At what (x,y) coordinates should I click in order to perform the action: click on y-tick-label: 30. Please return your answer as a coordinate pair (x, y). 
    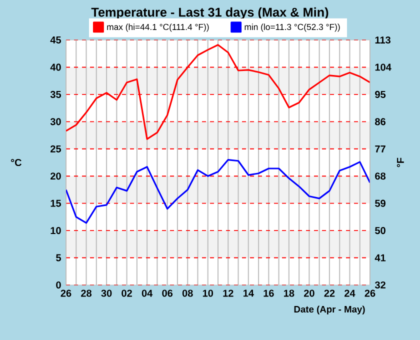
    Looking at the image, I should click on (55, 122).